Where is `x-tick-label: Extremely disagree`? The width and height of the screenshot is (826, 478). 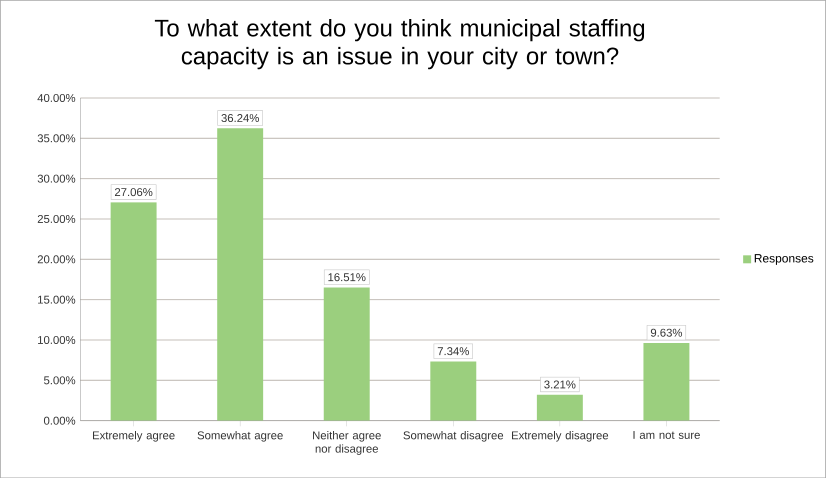 x-tick-label: Extremely disagree is located at coordinates (560, 436).